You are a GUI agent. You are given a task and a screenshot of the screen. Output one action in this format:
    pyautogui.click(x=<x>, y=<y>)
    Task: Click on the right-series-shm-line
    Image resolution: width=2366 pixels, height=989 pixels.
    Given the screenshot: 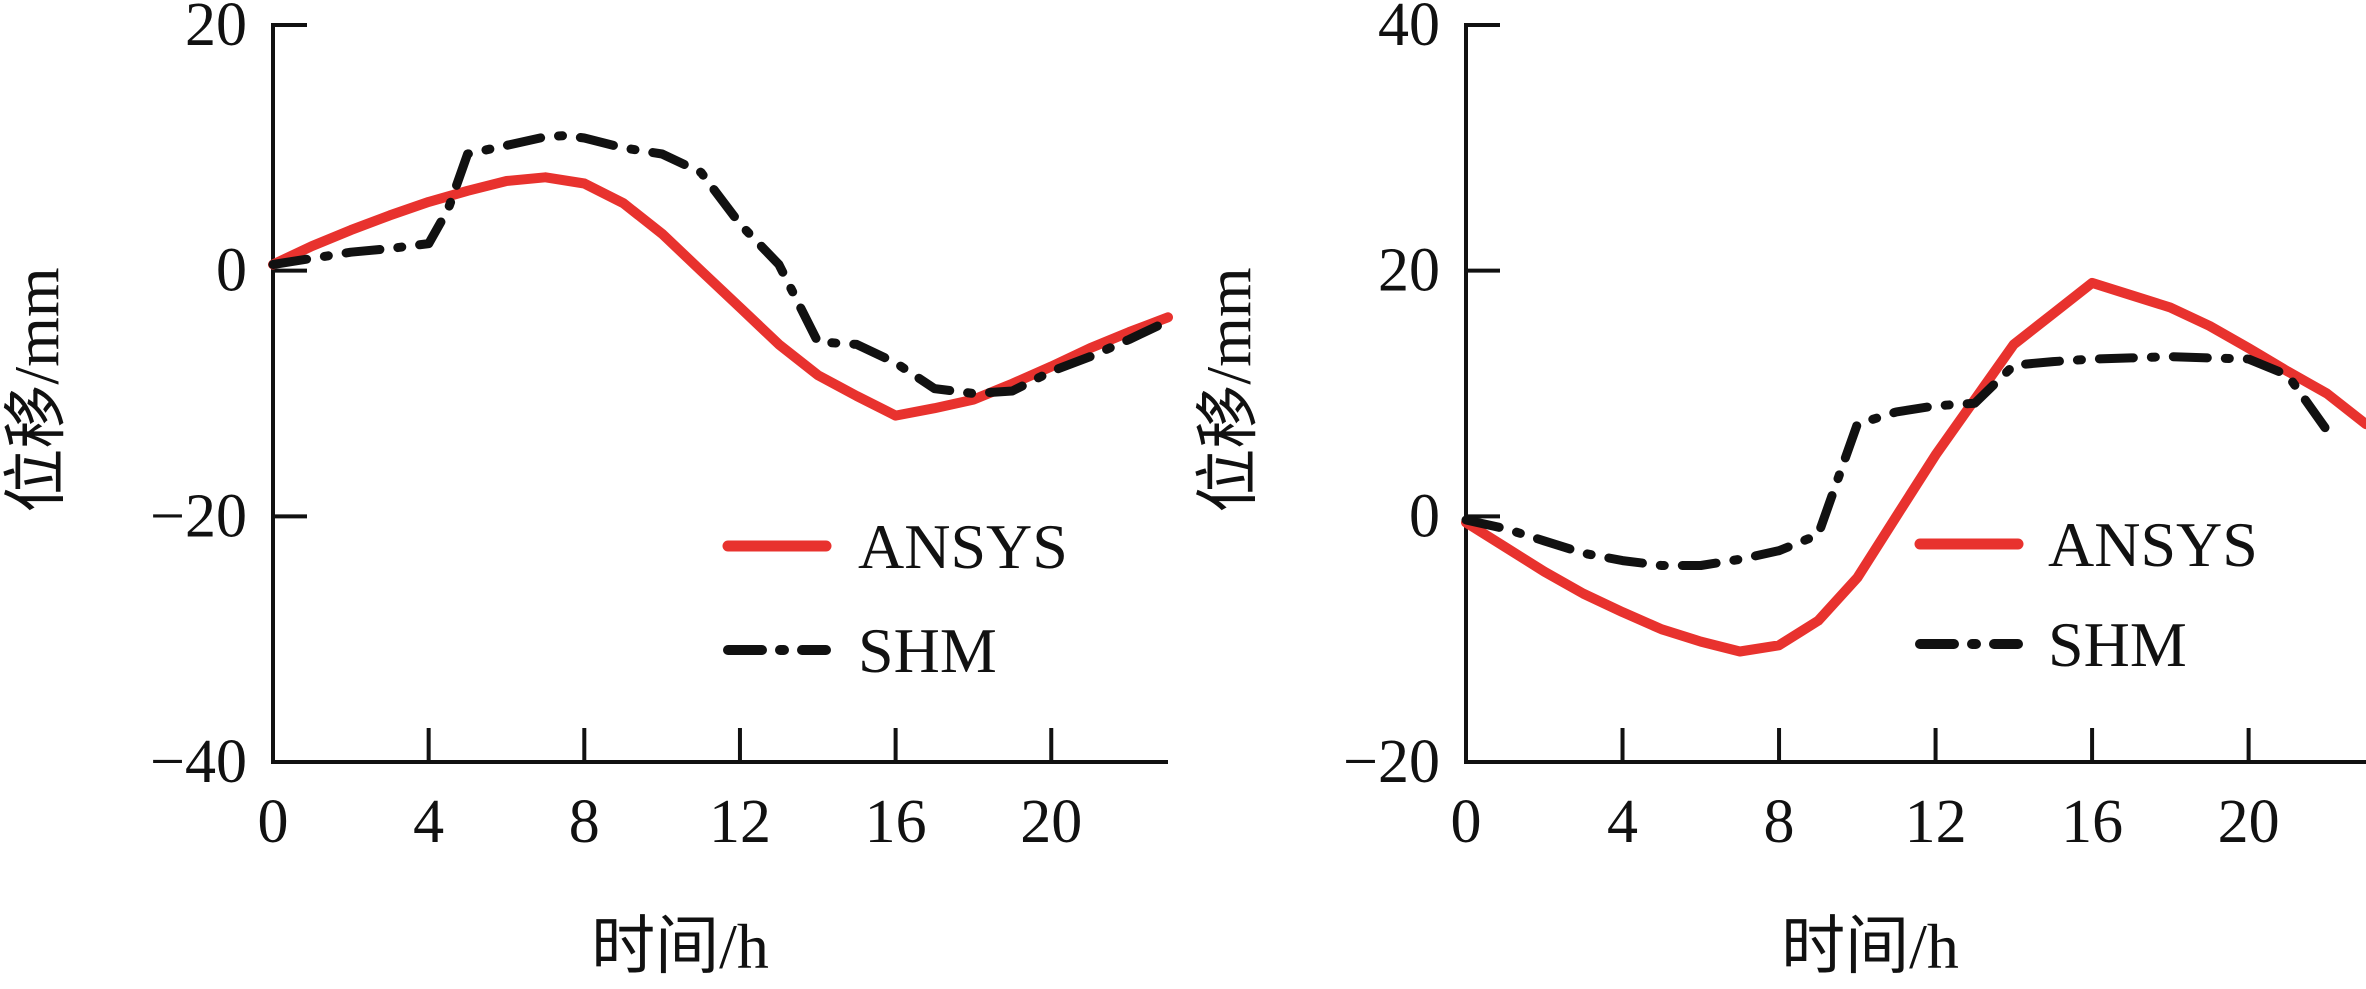 What is the action you would take?
    pyautogui.click(x=1896, y=461)
    